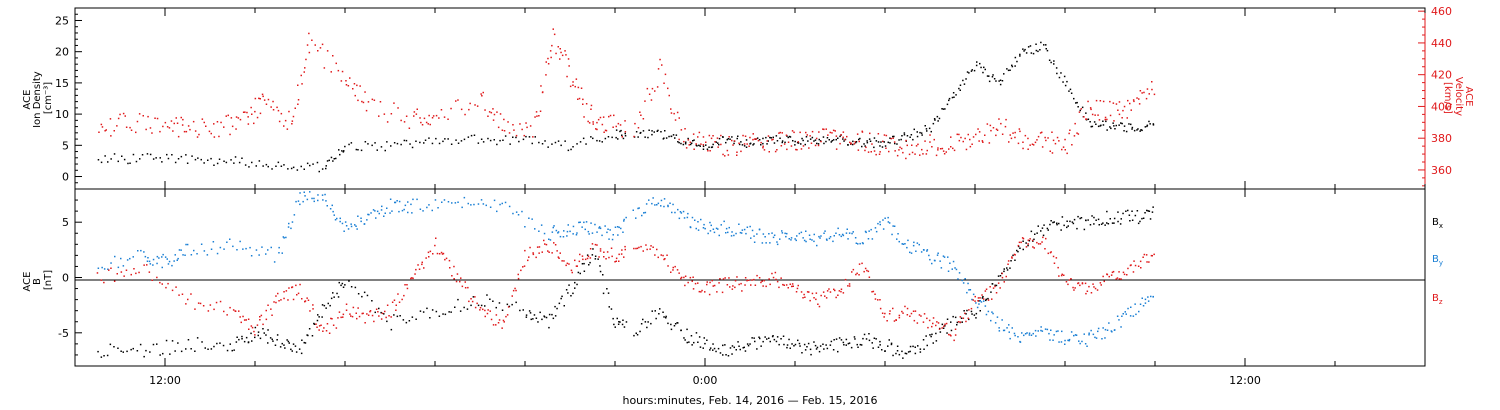 Image resolution: width=1500 pixels, height=410 pixels. I want to click on legend-bz-base: B, so click(1435, 298).